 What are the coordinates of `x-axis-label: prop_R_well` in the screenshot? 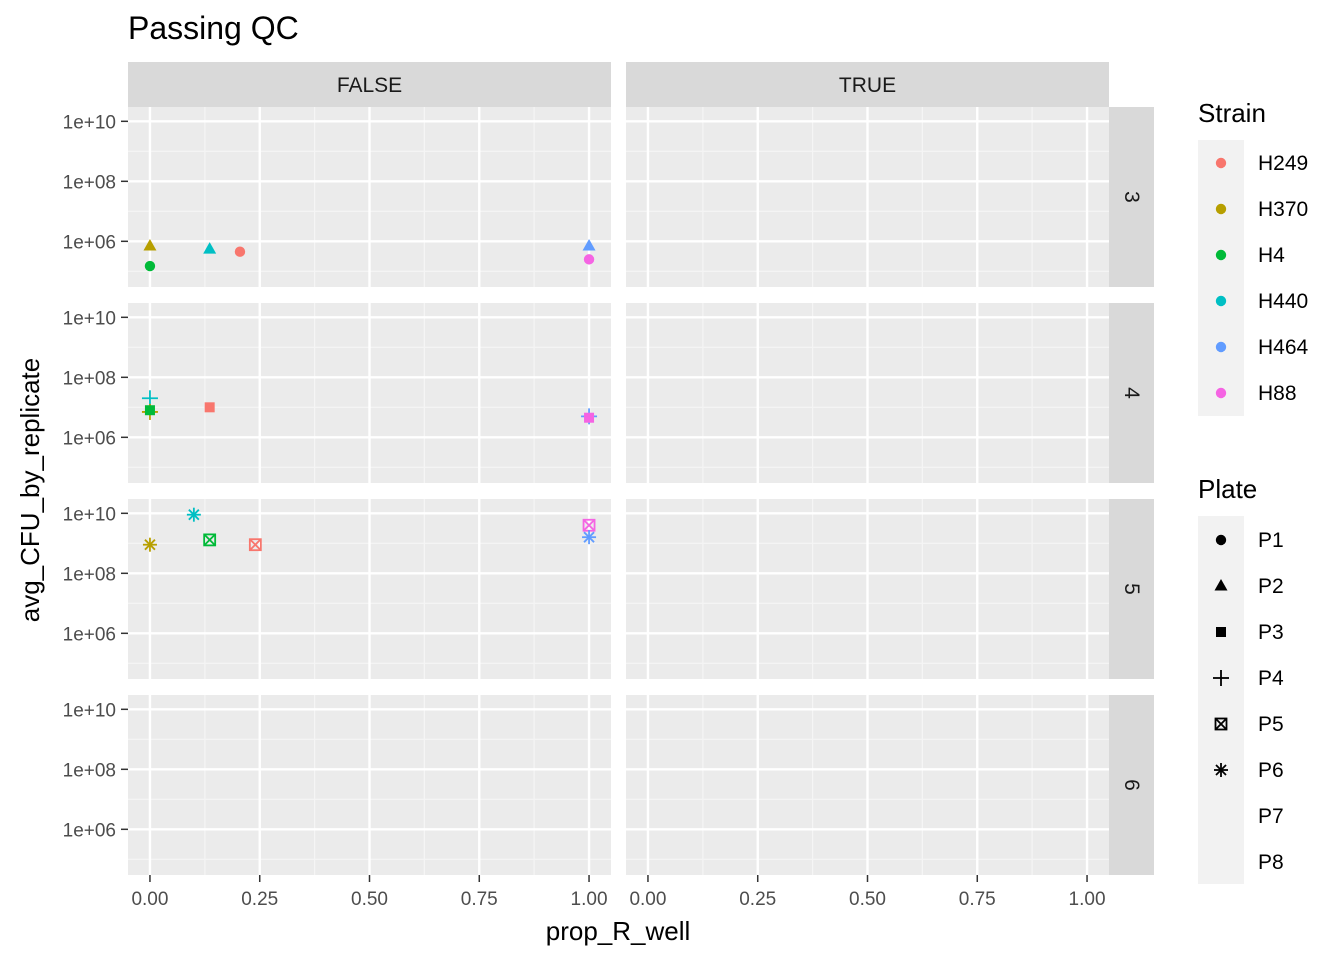 It's located at (618, 931).